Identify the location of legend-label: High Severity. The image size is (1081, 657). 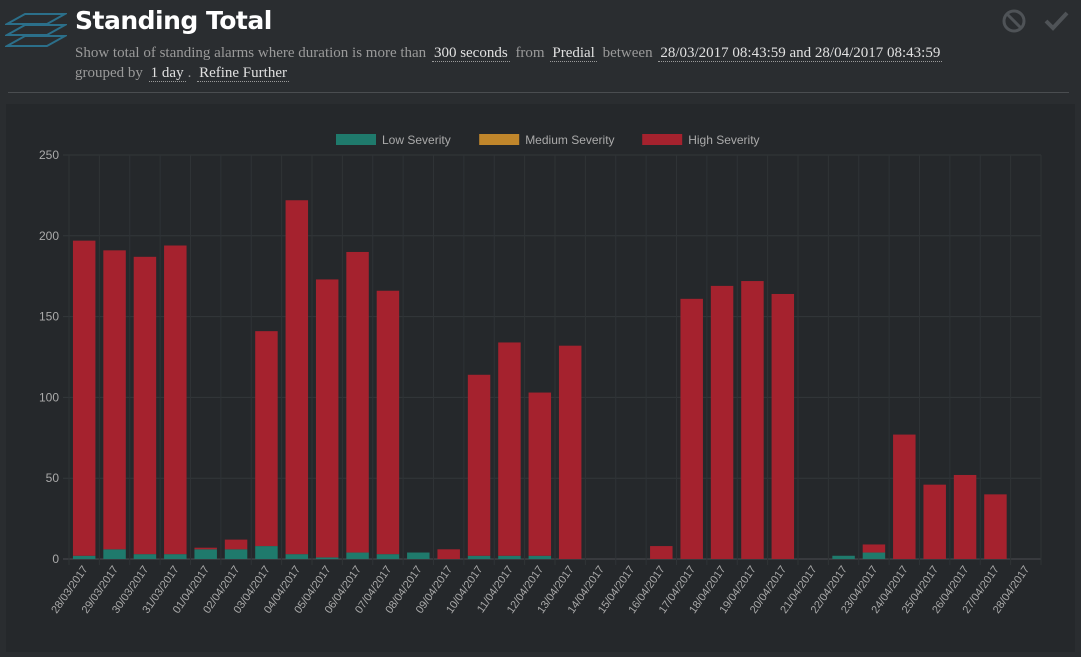
(723, 140).